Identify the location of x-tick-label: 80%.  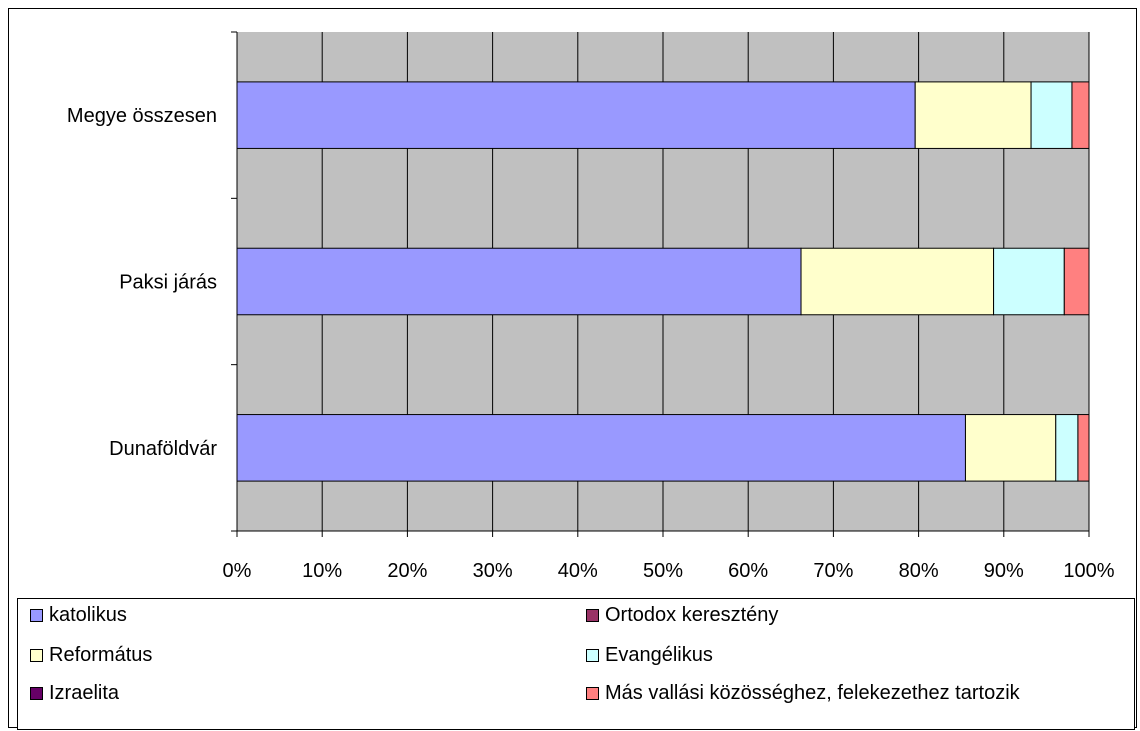
(919, 571).